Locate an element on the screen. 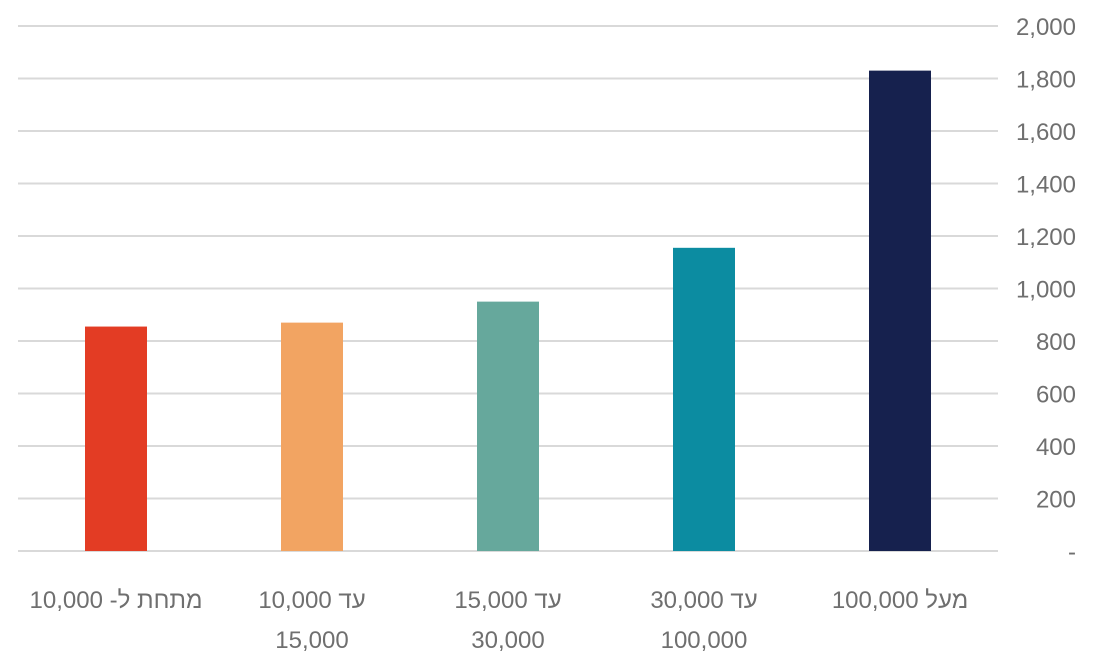 The width and height of the screenshot is (1108, 654). y-tick-label: 1,000 is located at coordinates (1046, 290).